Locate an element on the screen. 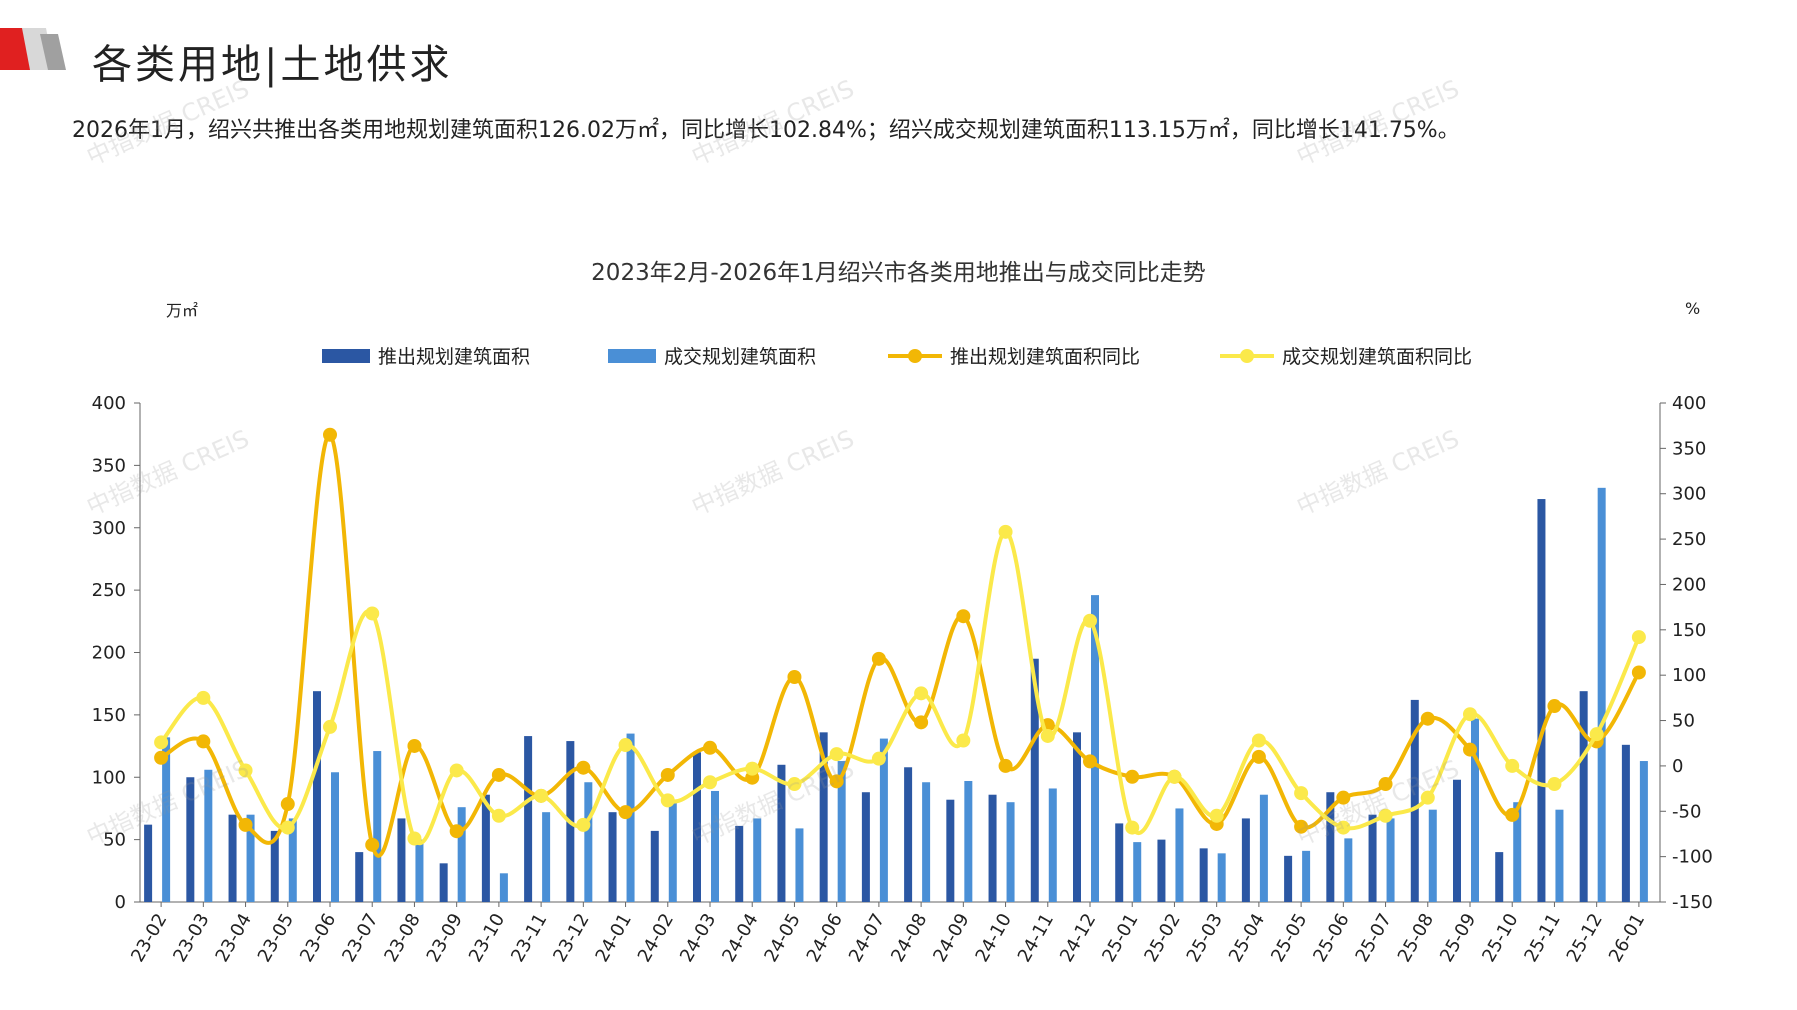 The height and width of the screenshot is (1010, 1797). x-tick-label: 24-02 is located at coordinates (656, 938).